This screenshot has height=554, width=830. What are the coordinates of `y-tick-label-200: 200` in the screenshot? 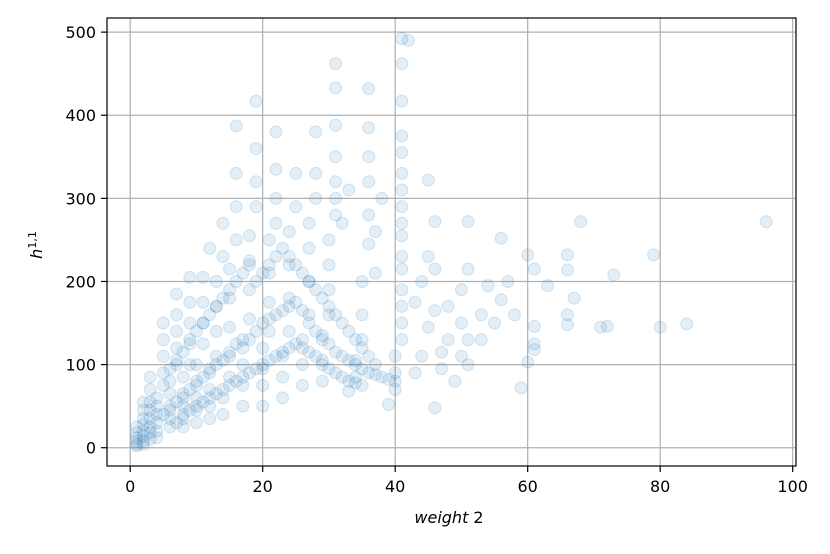 It's located at (80, 281).